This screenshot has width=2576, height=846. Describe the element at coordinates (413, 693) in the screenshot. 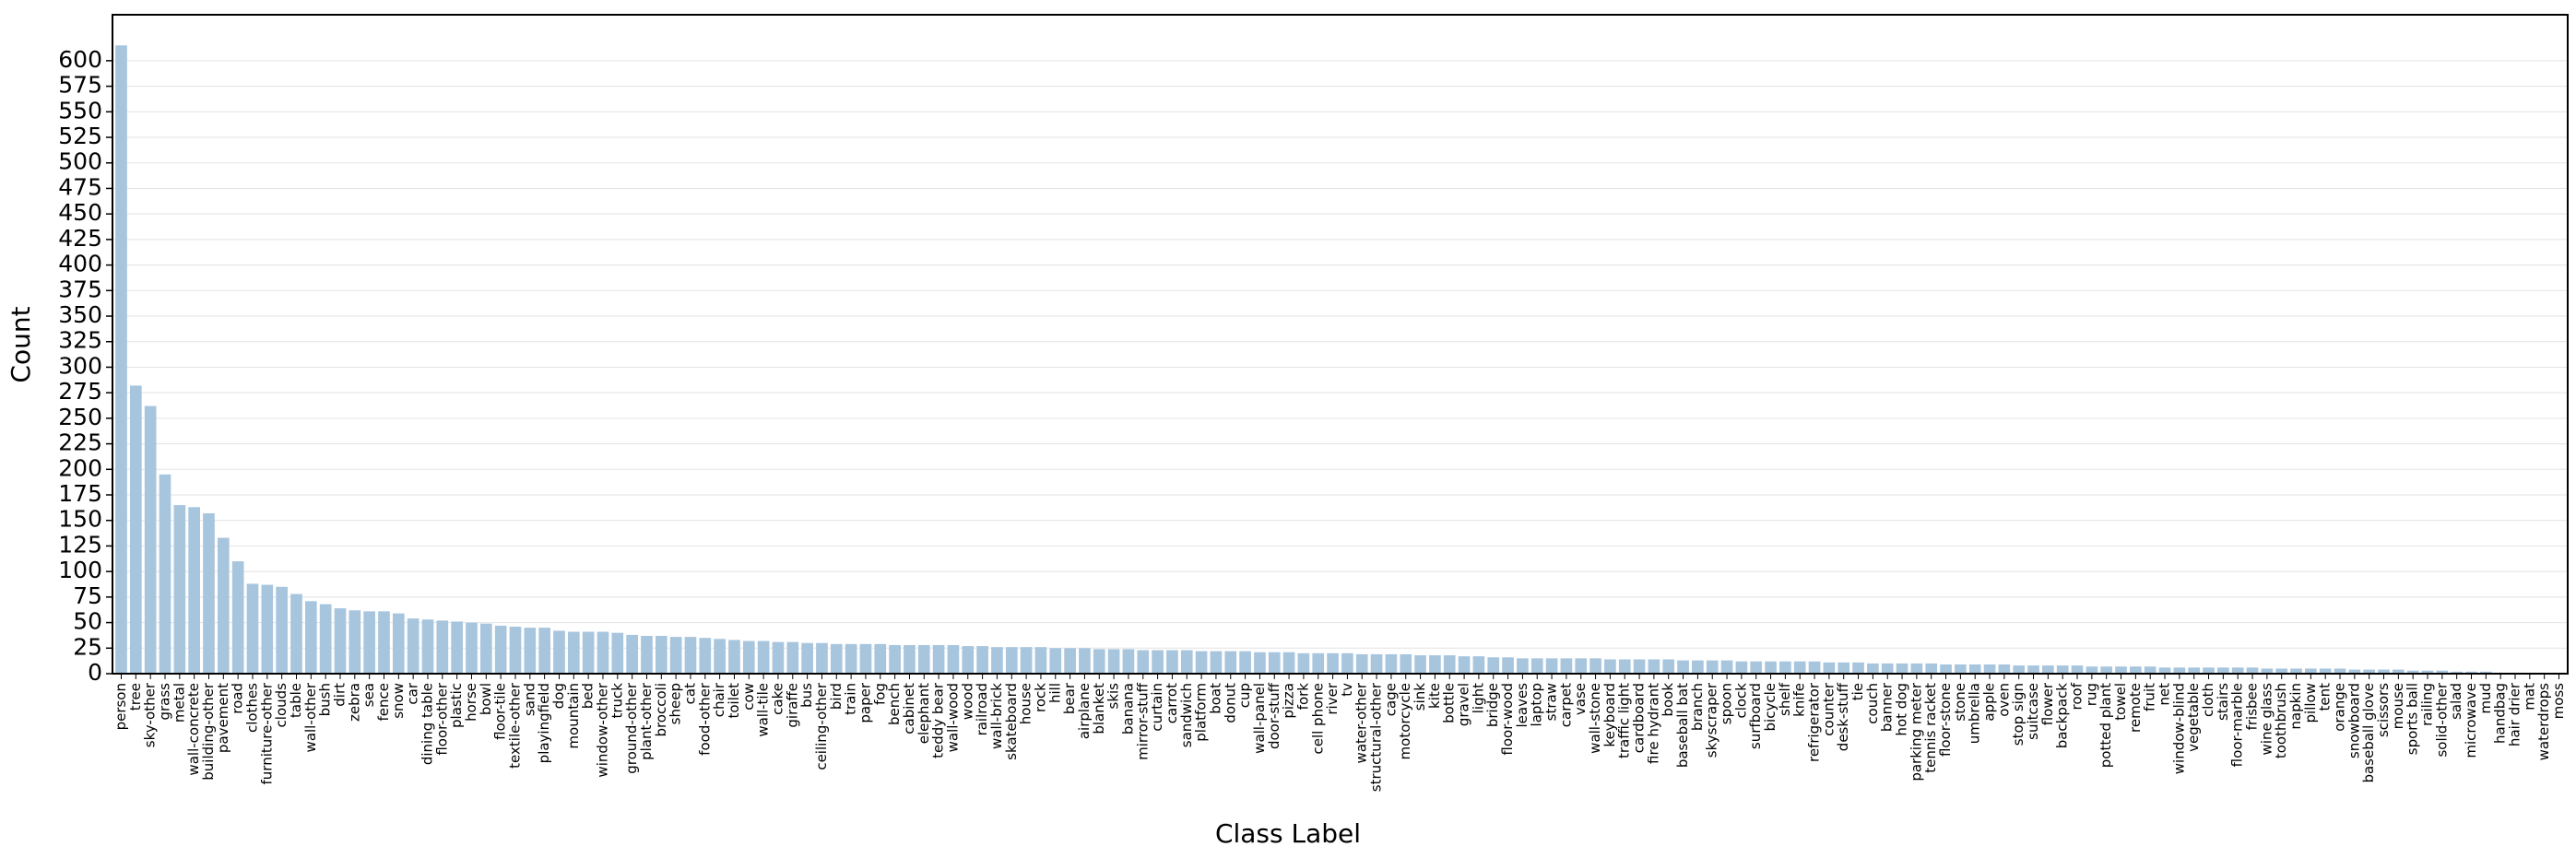

I see `x-tick-label: car` at that location.